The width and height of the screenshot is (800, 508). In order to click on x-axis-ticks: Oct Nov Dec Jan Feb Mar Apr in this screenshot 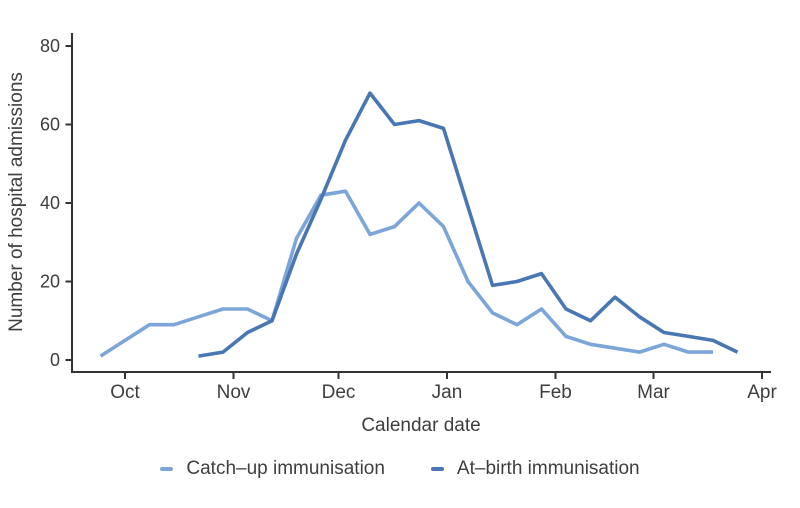, I will do `click(443, 388)`.